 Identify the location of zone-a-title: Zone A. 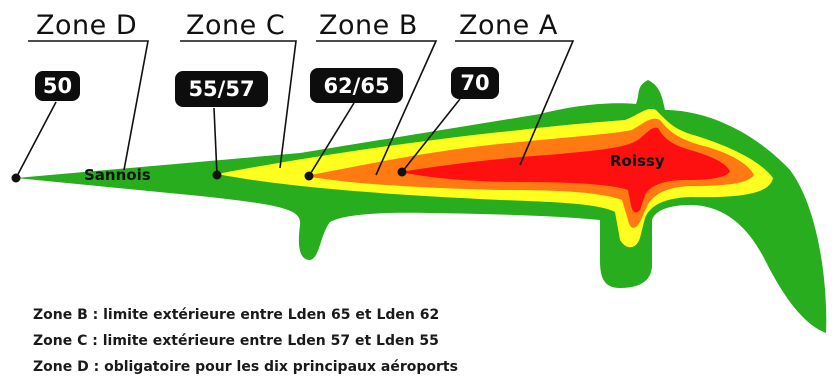
(508, 25).